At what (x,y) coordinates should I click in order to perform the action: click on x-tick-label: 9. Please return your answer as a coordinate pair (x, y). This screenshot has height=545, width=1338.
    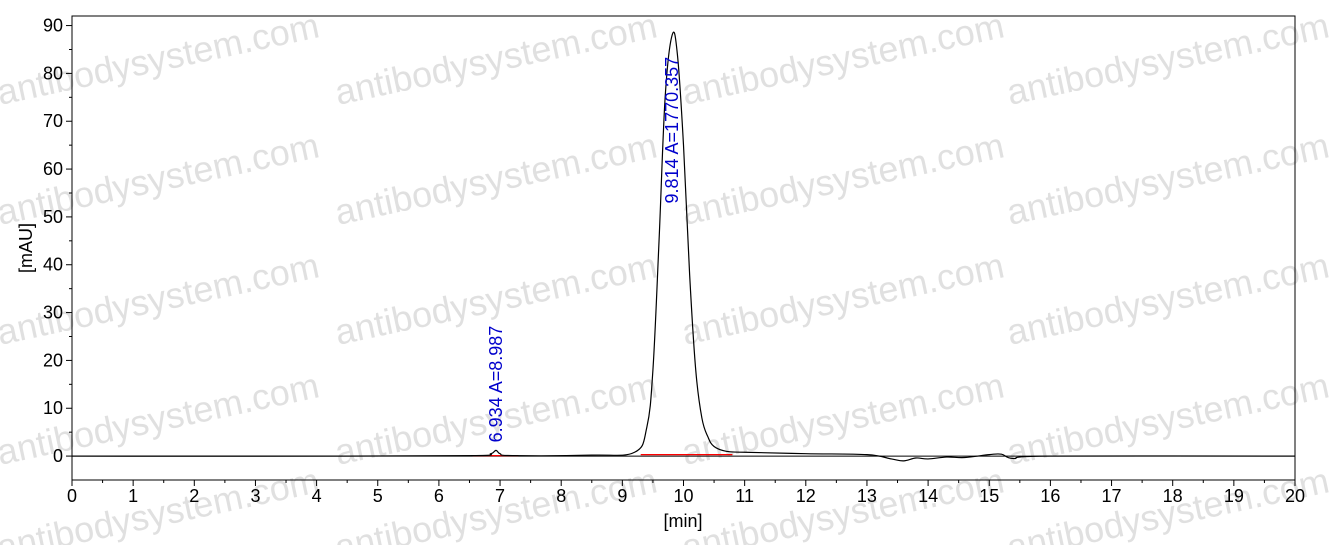
    Looking at the image, I should click on (622, 496).